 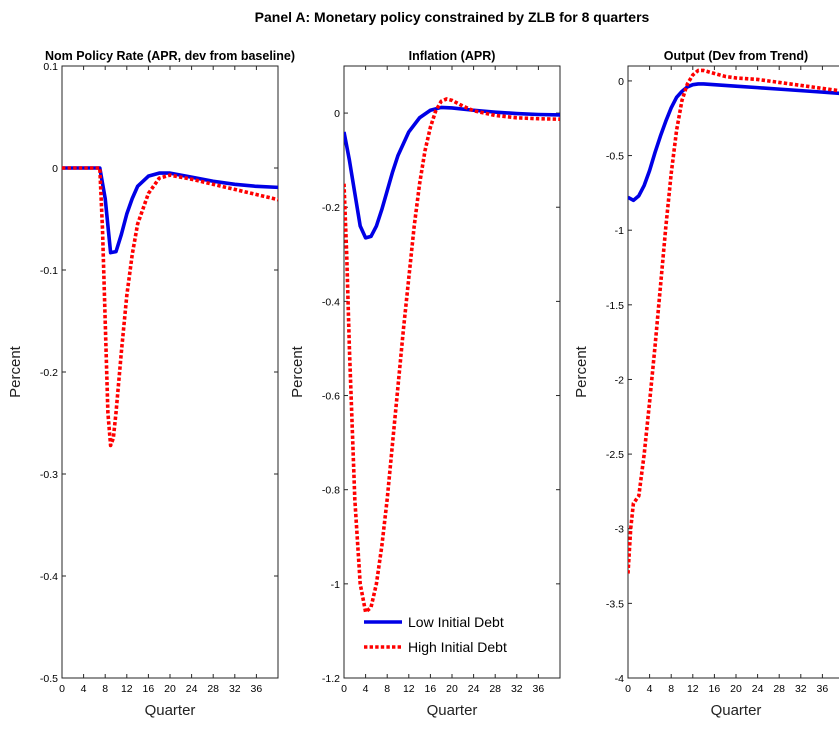 I want to click on panel-title: Output (Dev from Trend), so click(x=736, y=56).